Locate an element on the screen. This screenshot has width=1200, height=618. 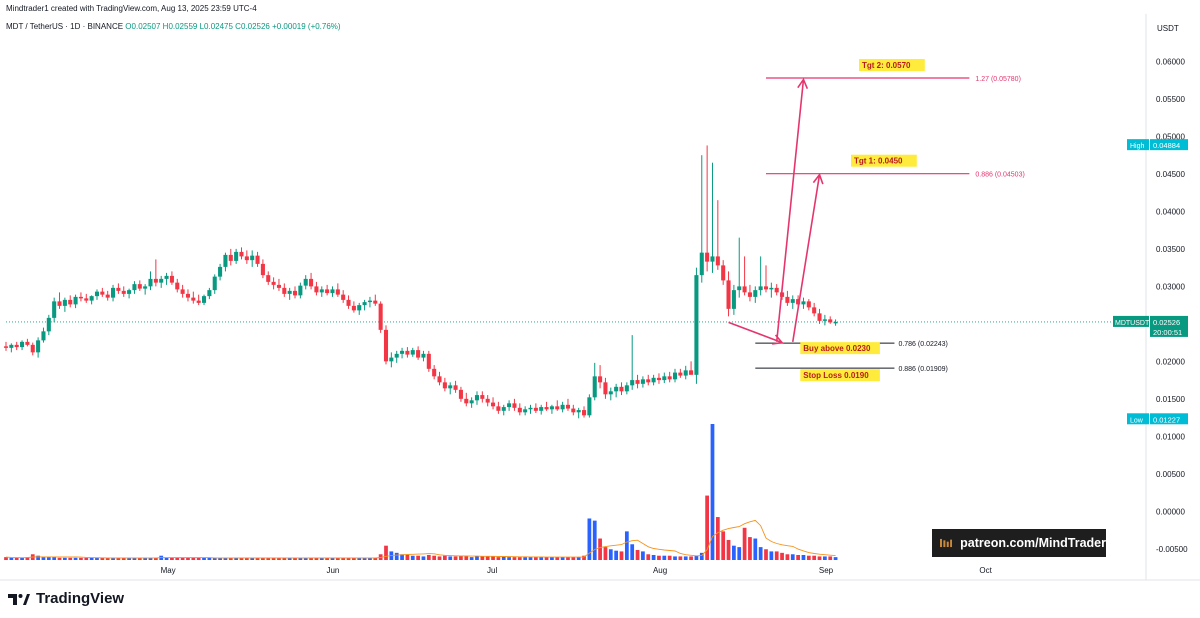
y-tick-label: 0.01000 is located at coordinates (1170, 436).